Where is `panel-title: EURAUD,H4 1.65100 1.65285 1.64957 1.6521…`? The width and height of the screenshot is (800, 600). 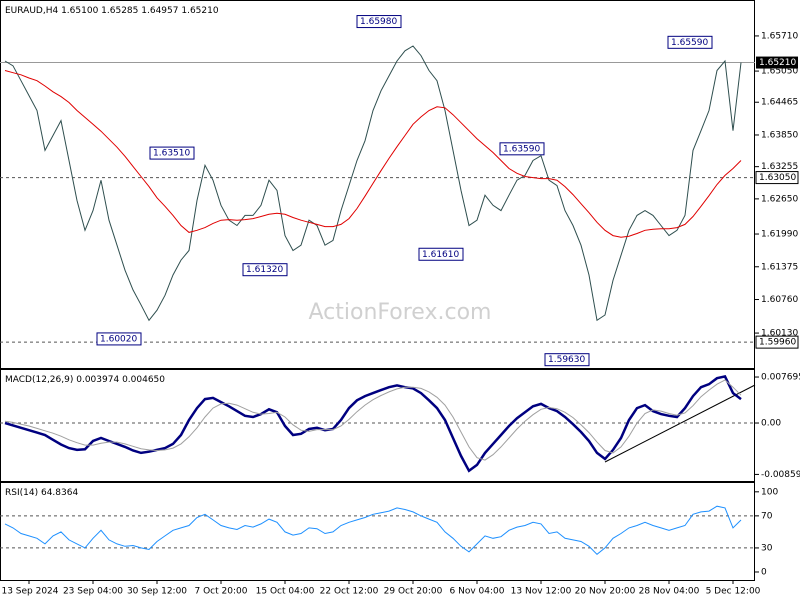 panel-title: EURAUD,H4 1.65100 1.65285 1.64957 1.6521… is located at coordinates (112, 11).